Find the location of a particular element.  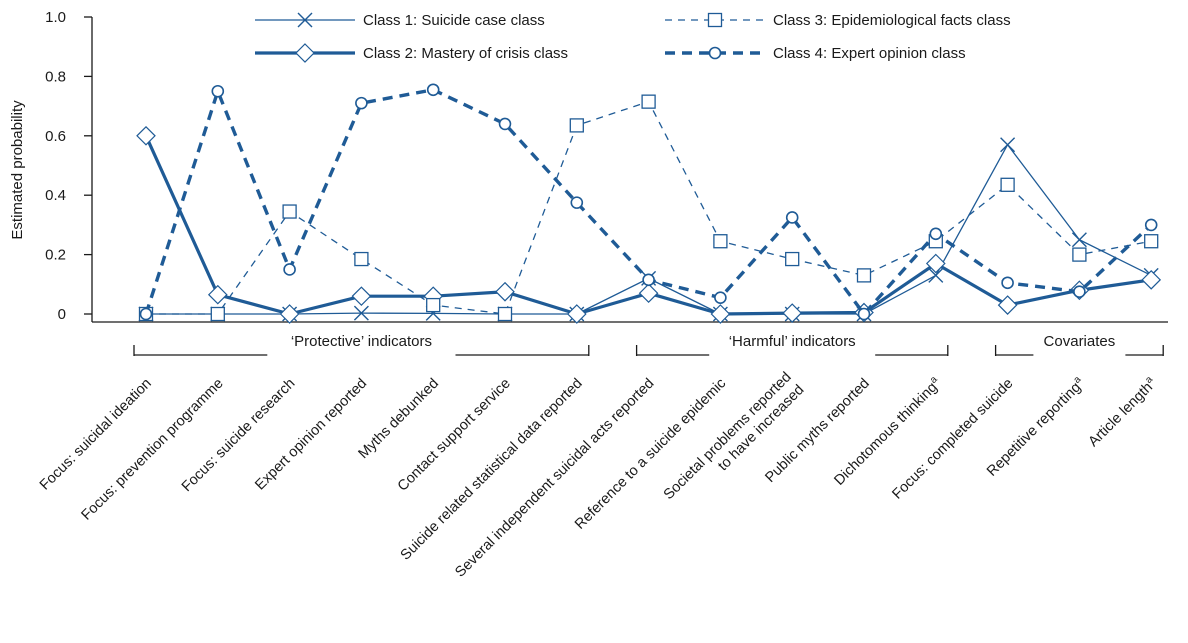

legend-item-class-4-expert-opinion-class: Class 4: Expert opinion class is located at coordinates (815, 53).